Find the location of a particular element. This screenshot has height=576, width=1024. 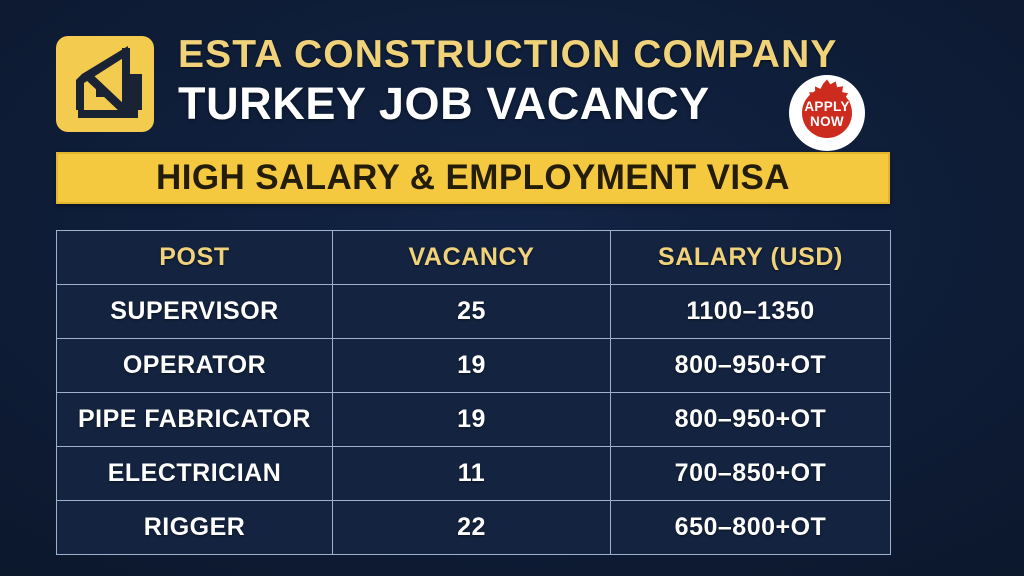

high-salary-ribbon: HIGH SALARY & EMPLOYMENT VISA is located at coordinates (473, 178).